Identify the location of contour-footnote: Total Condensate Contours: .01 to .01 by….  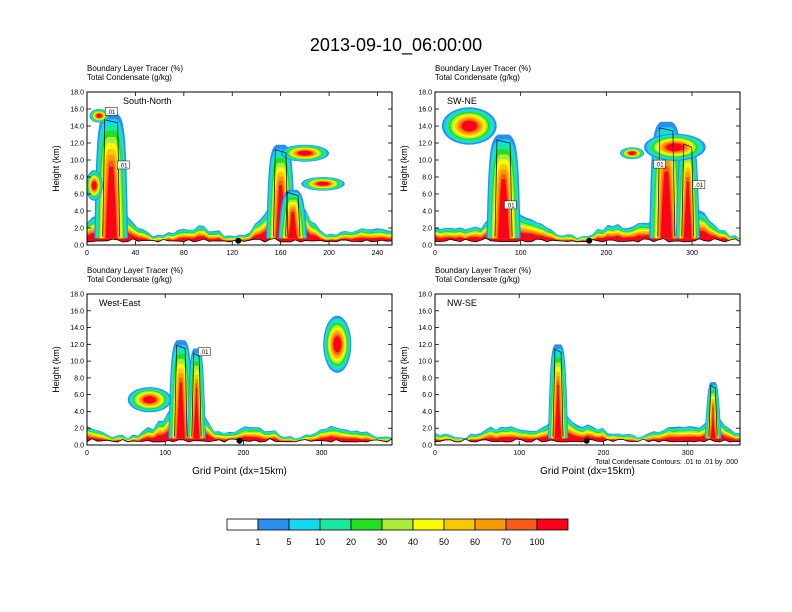
(666, 462).